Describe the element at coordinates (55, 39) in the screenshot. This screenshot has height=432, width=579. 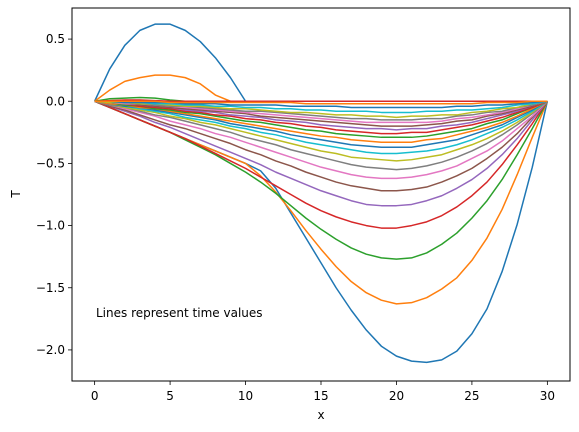
I see `y-tick-label: 0.5` at that location.